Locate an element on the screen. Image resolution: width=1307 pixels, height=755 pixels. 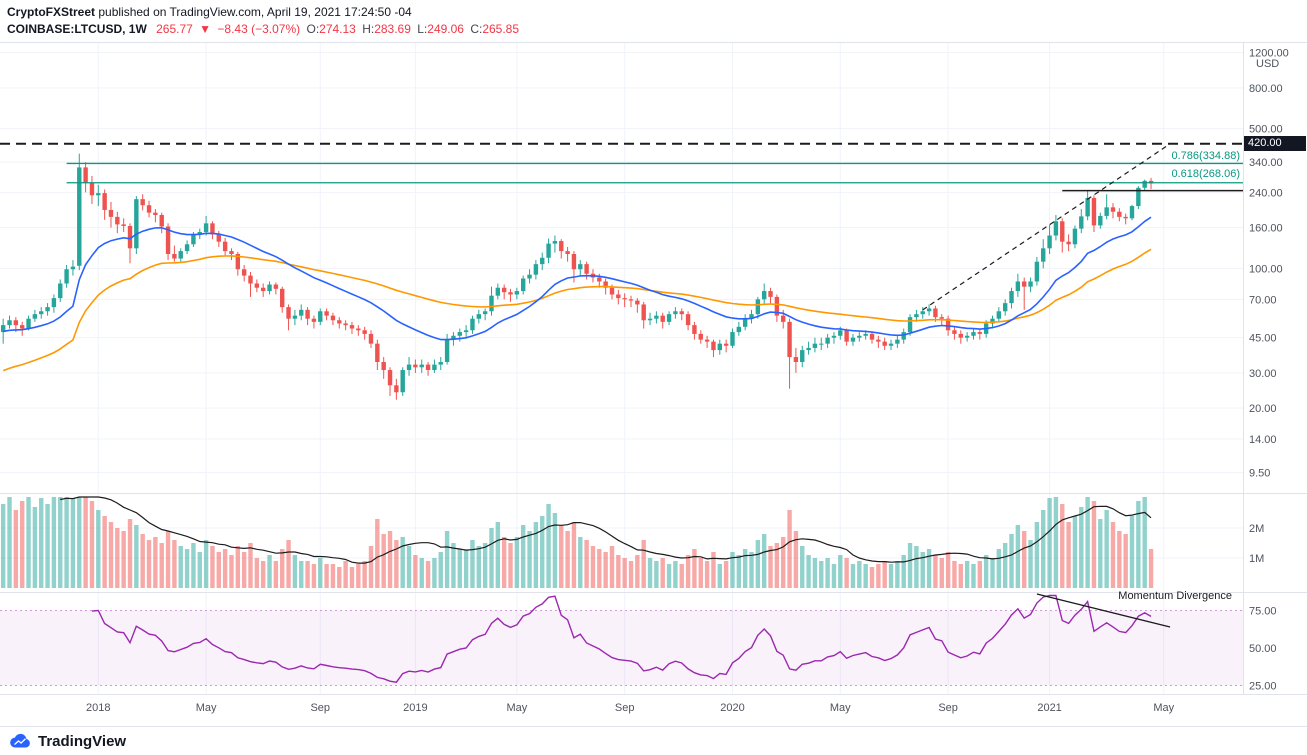
svg-text: 2018 is located at coordinates (98, 708).